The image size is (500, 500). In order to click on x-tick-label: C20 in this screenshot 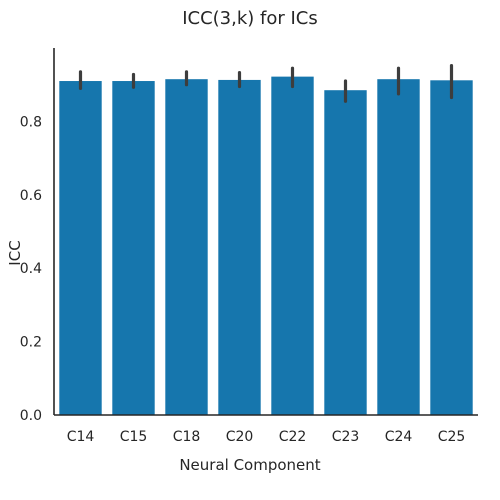, I will do `click(240, 437)`.